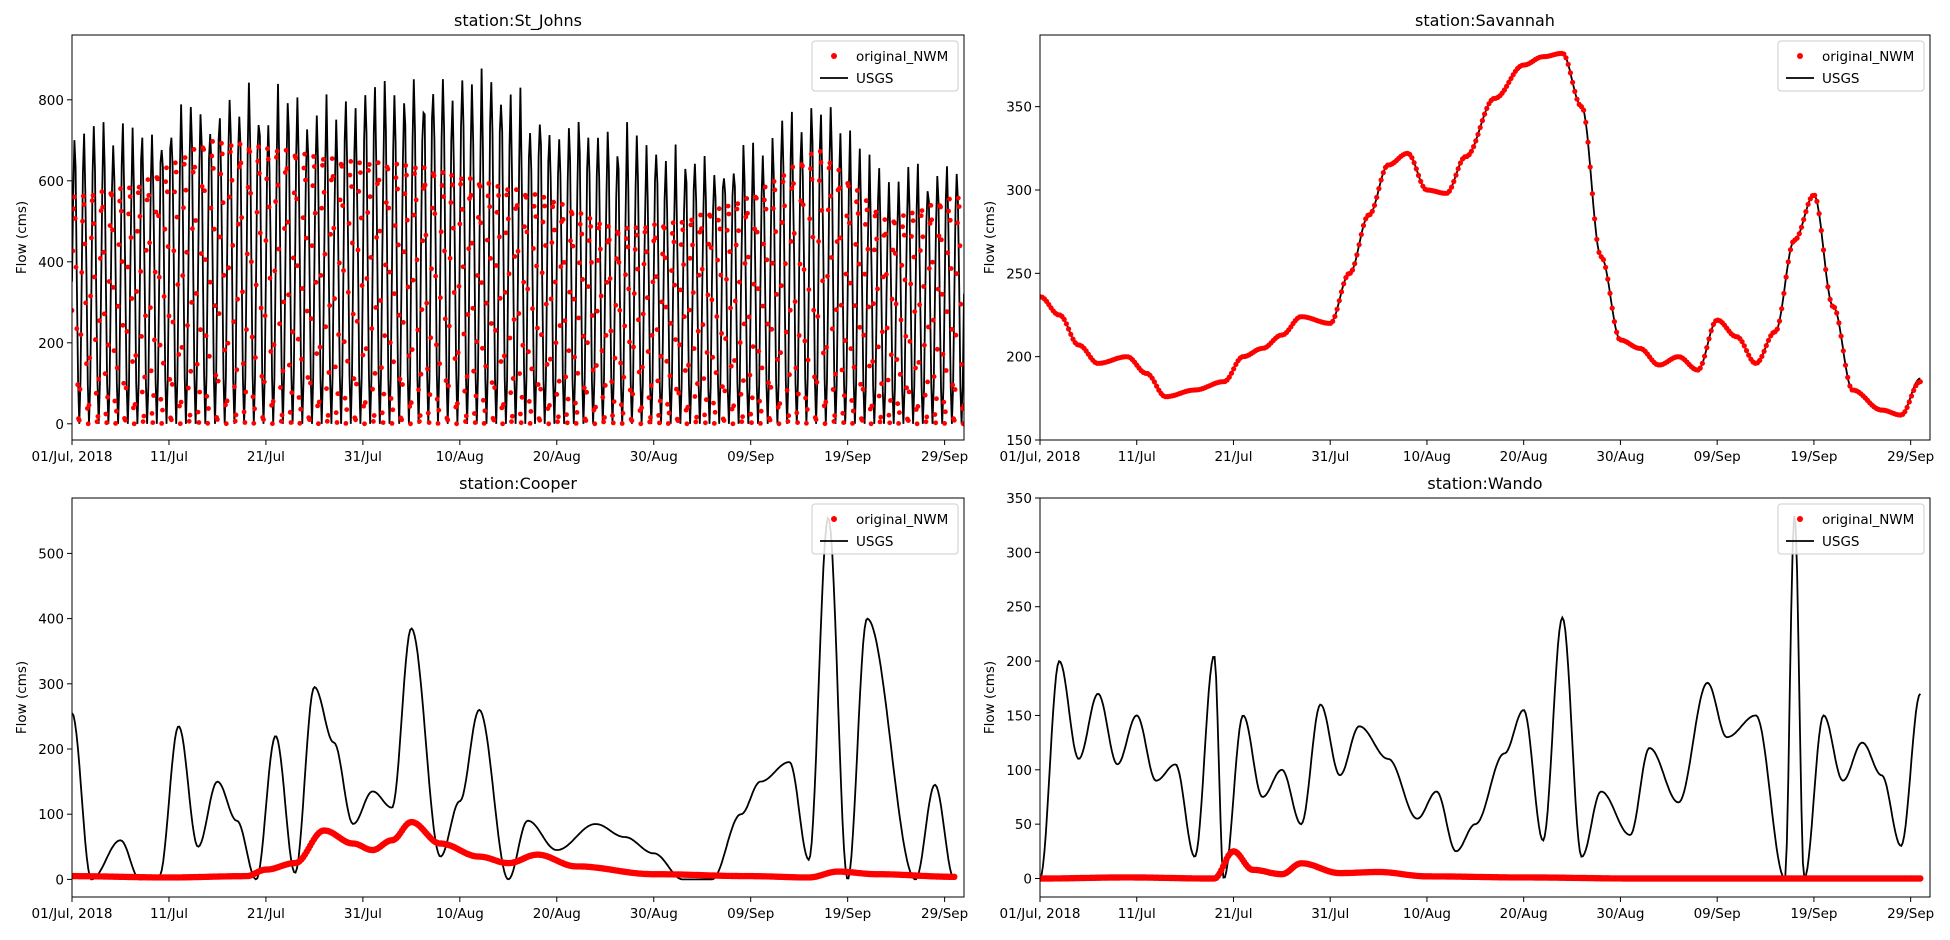 This screenshot has width=1950, height=940. What do you see at coordinates (51, 101) in the screenshot?
I see `st-johns-ytick-label: 800` at bounding box center [51, 101].